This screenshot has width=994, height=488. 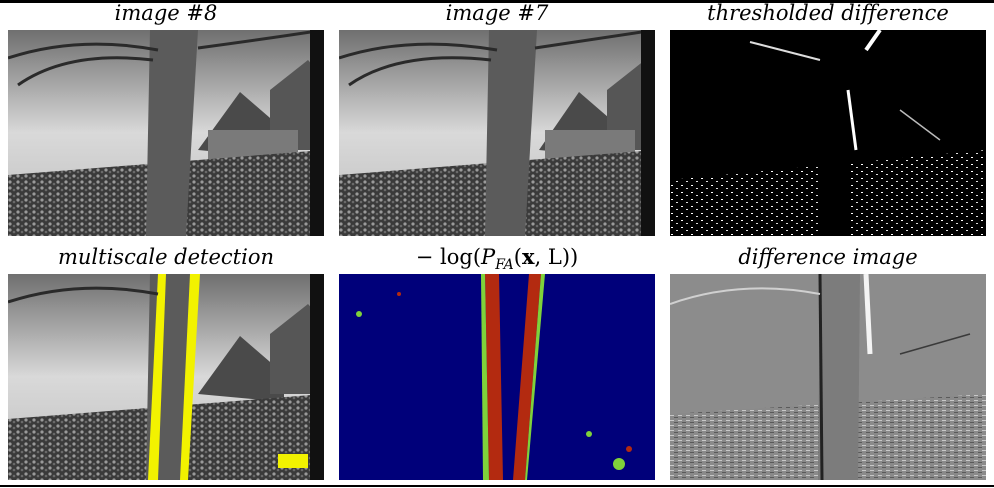 I want to click on bottom-rule, so click(x=497, y=486).